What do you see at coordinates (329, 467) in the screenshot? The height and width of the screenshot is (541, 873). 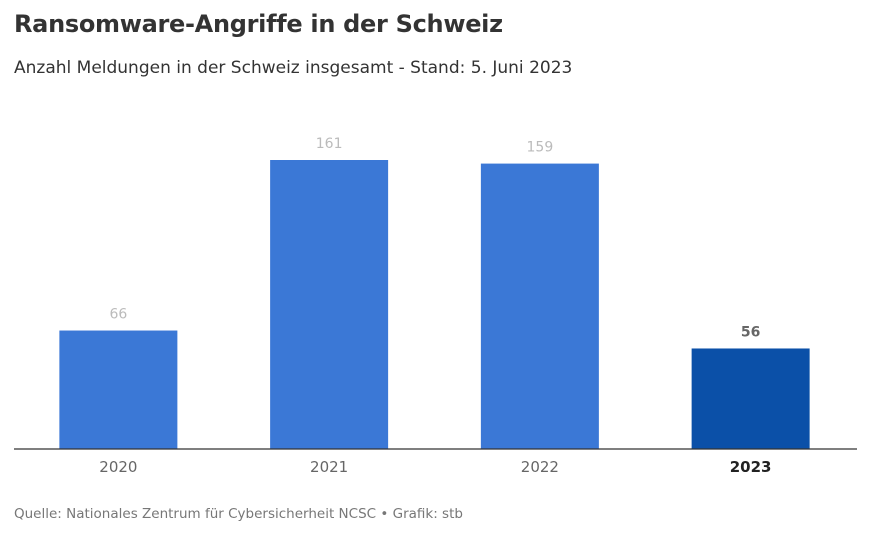 I see `x-tick-label-2021: 2021` at bounding box center [329, 467].